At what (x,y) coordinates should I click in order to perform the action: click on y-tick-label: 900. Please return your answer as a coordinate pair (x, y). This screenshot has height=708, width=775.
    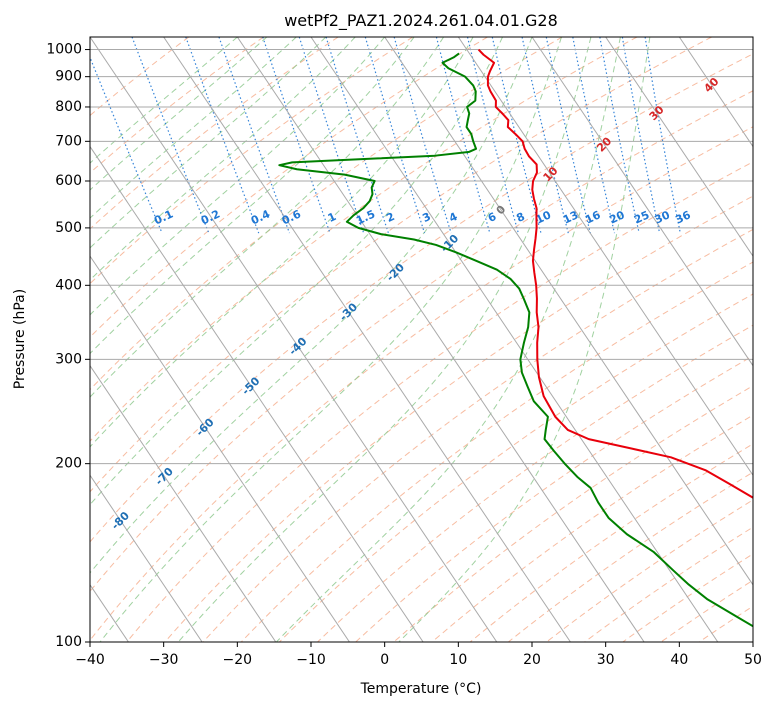
    Looking at the image, I should click on (68, 77).